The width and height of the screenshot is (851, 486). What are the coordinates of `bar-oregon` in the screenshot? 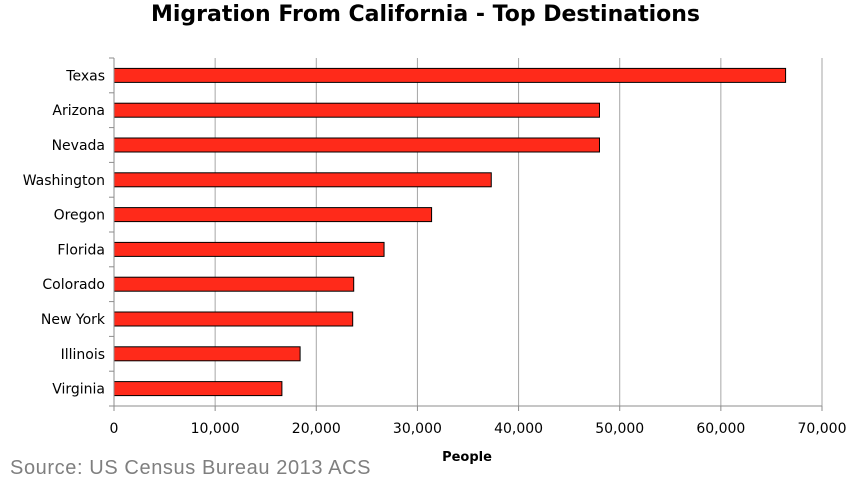 It's located at (273, 215).